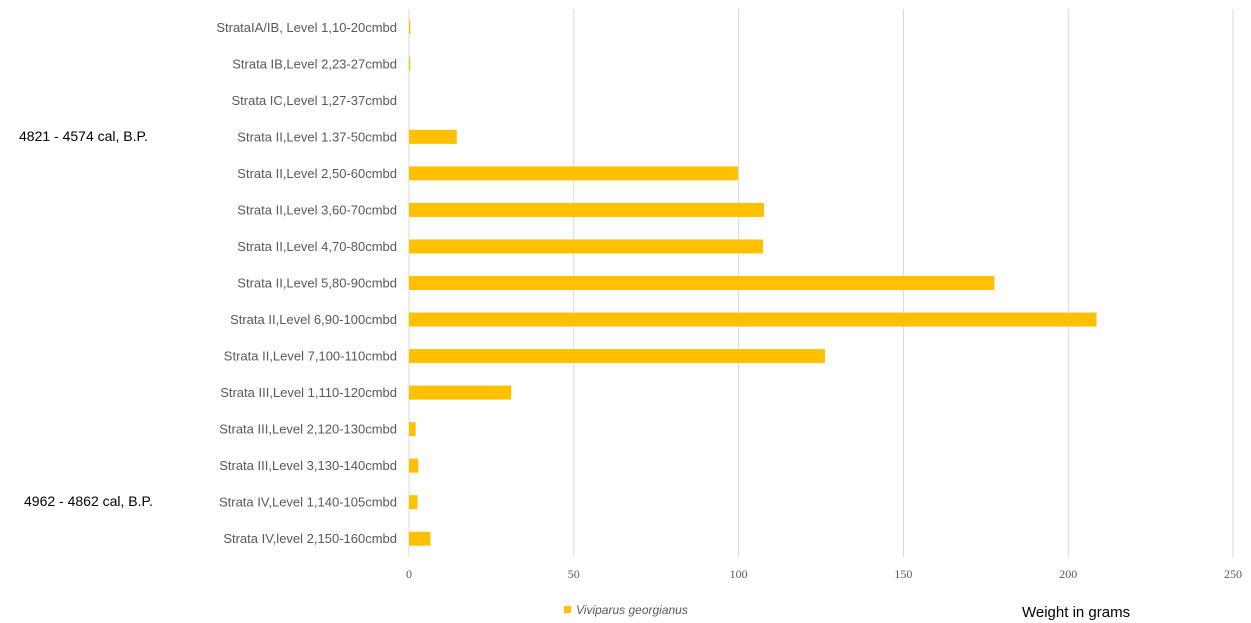 The width and height of the screenshot is (1251, 623). Describe the element at coordinates (306, 27) in the screenshot. I see `category-label: StrataIA/IB, Level 1,10-20cmbd` at that location.